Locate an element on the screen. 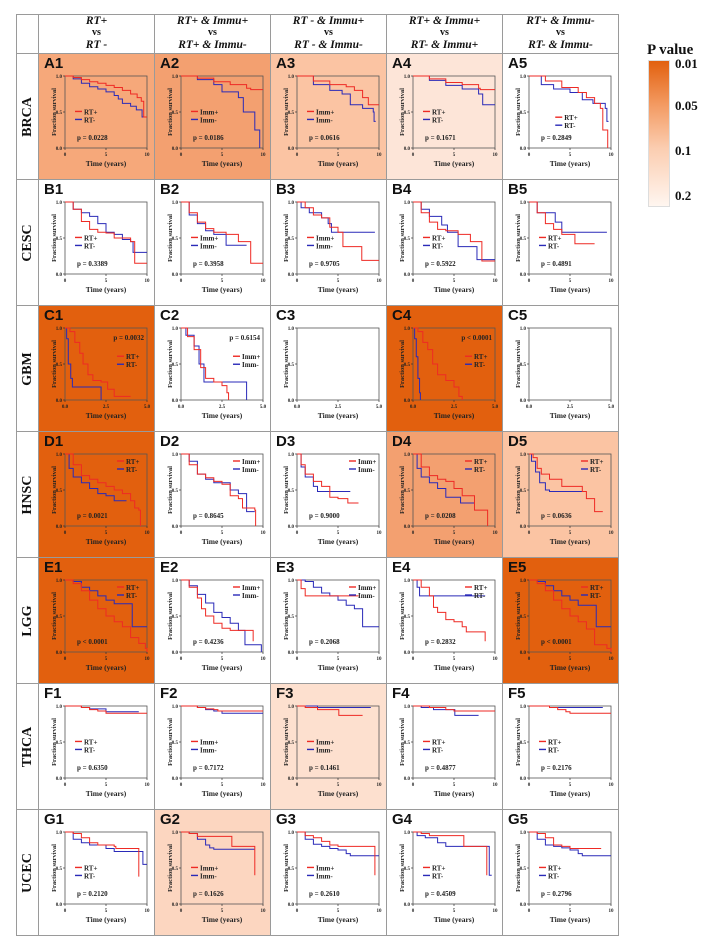  panel-label: G2 is located at coordinates (170, 819).